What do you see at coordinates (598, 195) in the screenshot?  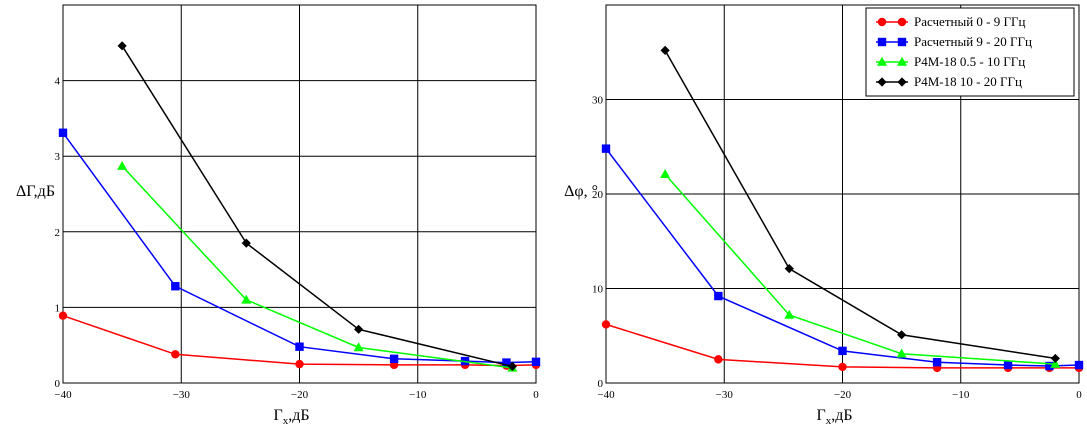 I see `y-tick-label: 20` at bounding box center [598, 195].